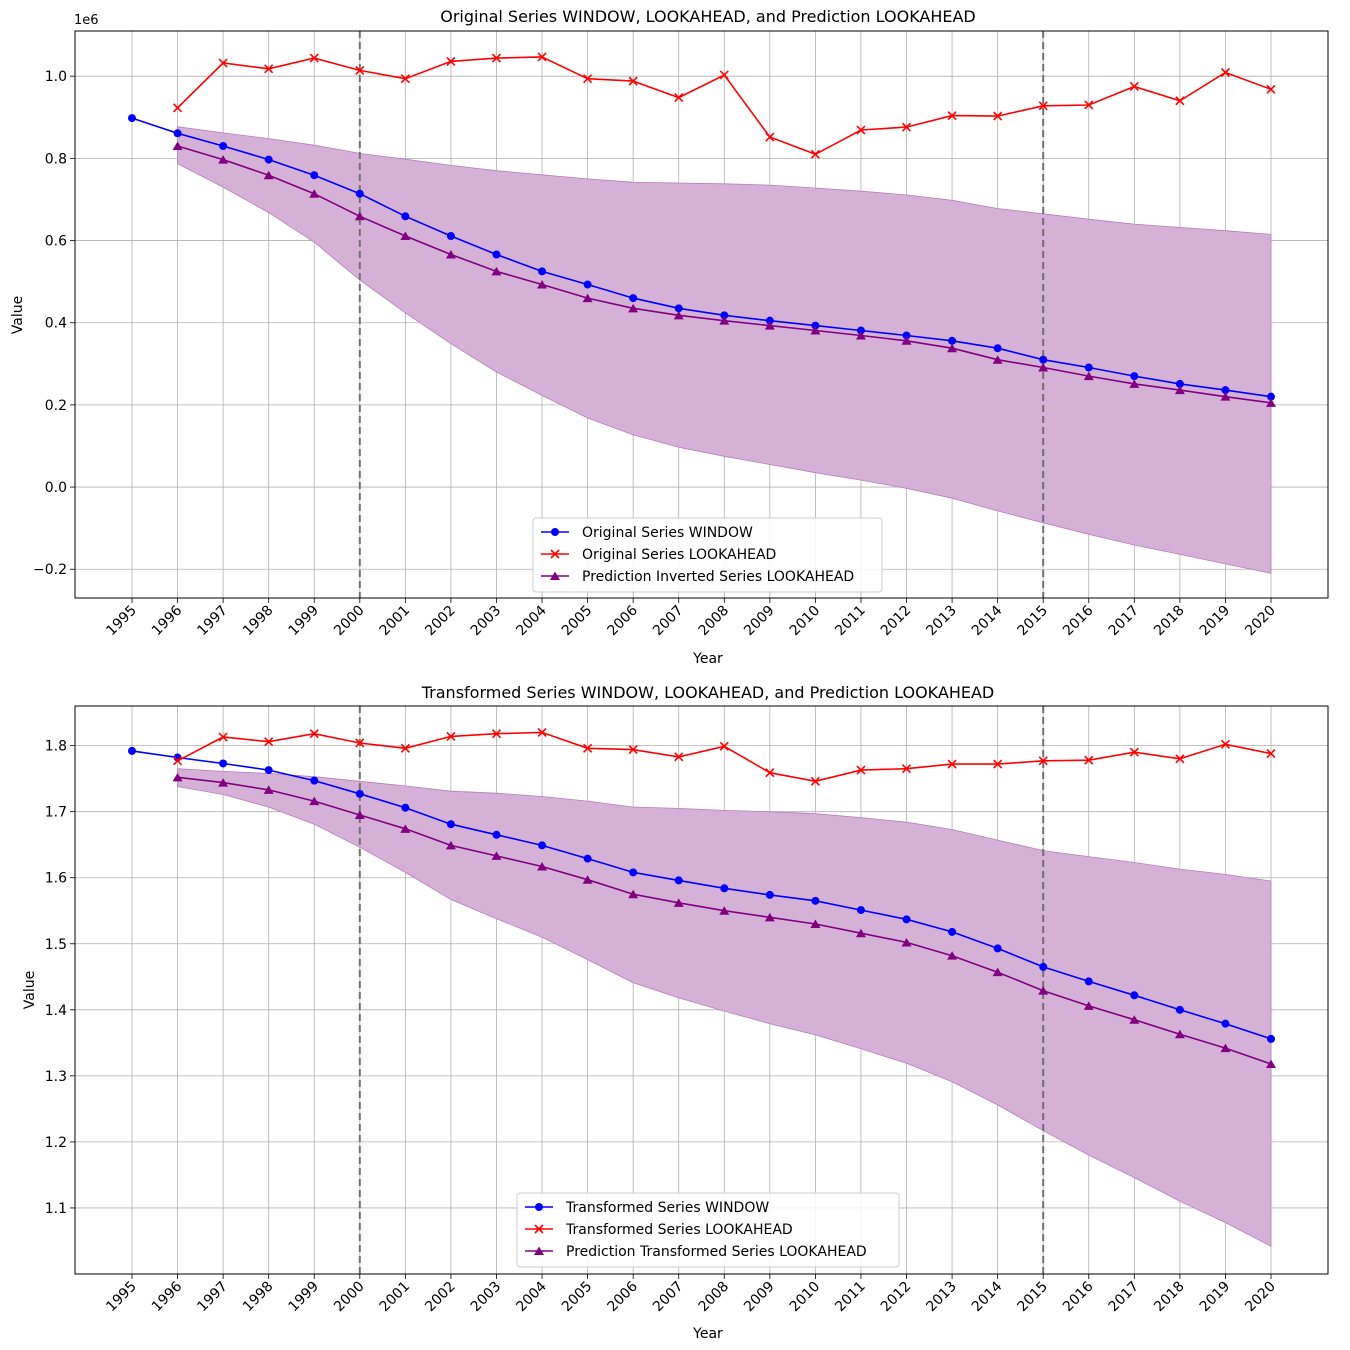 Image resolution: width=1350 pixels, height=1350 pixels. What do you see at coordinates (56, 1077) in the screenshot?
I see `y-tick-label: 1.3` at bounding box center [56, 1077].